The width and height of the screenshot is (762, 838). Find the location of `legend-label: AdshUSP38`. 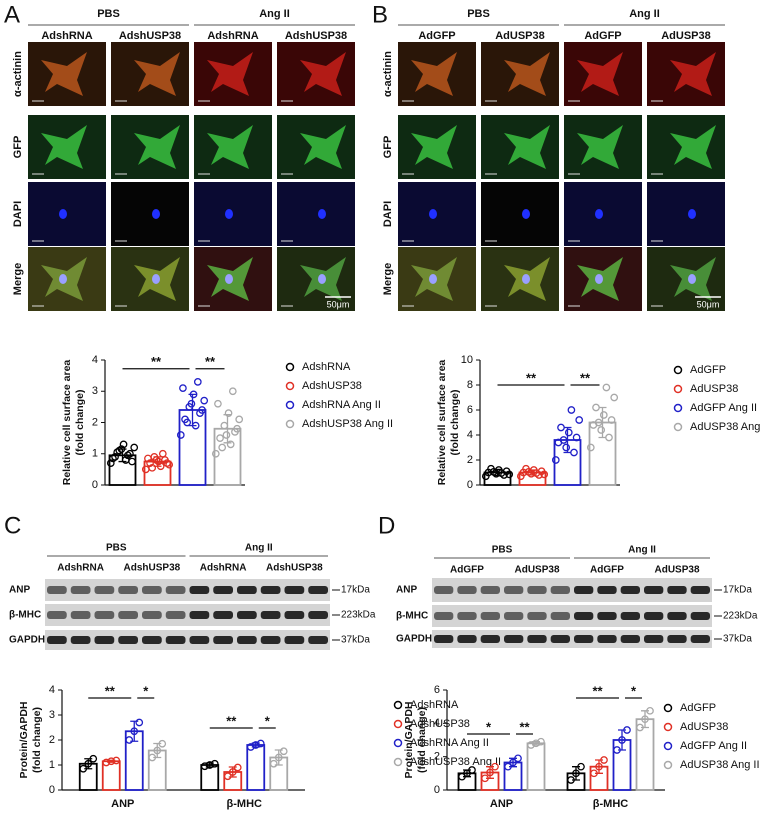

legend-label: AdshUSP38 is located at coordinates (332, 386).